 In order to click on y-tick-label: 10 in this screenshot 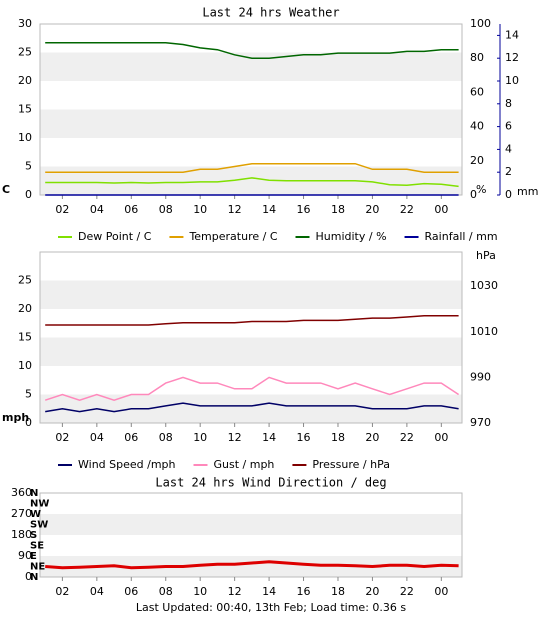, I will do `click(25, 137)`.